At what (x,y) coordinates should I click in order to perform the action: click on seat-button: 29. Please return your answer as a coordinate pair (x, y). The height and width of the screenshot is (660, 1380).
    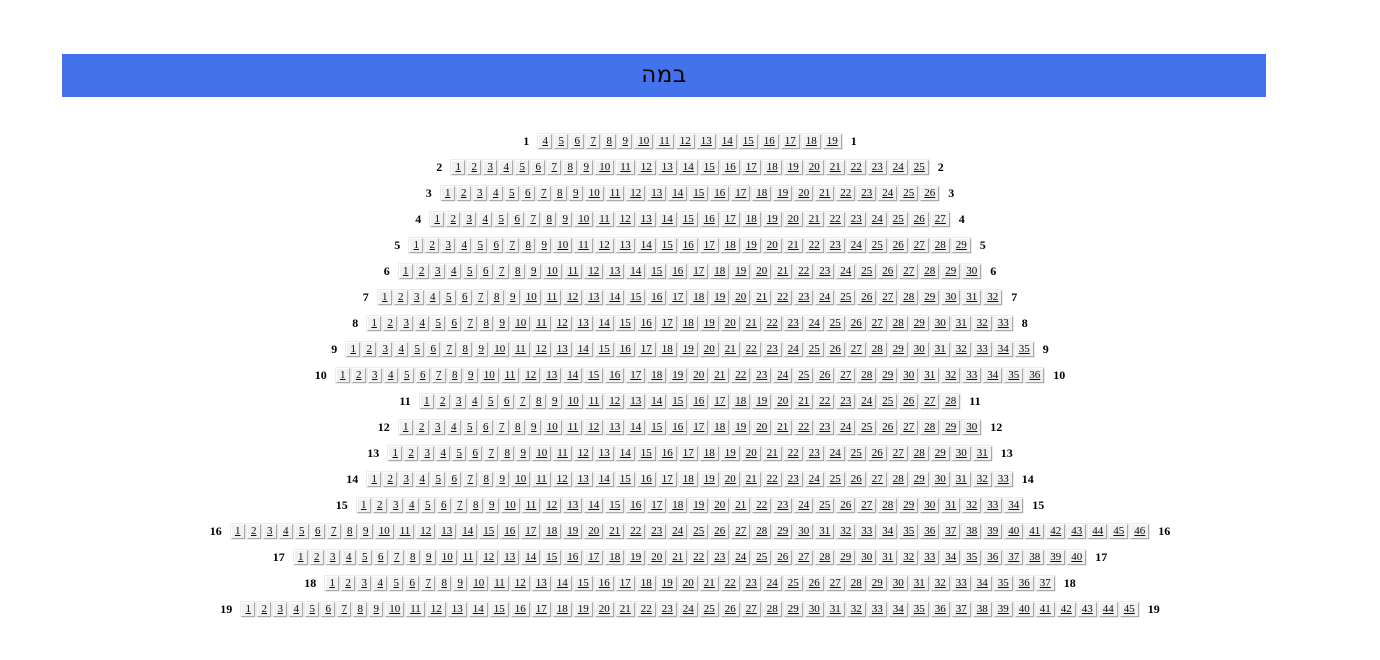
    Looking at the image, I should click on (940, 453).